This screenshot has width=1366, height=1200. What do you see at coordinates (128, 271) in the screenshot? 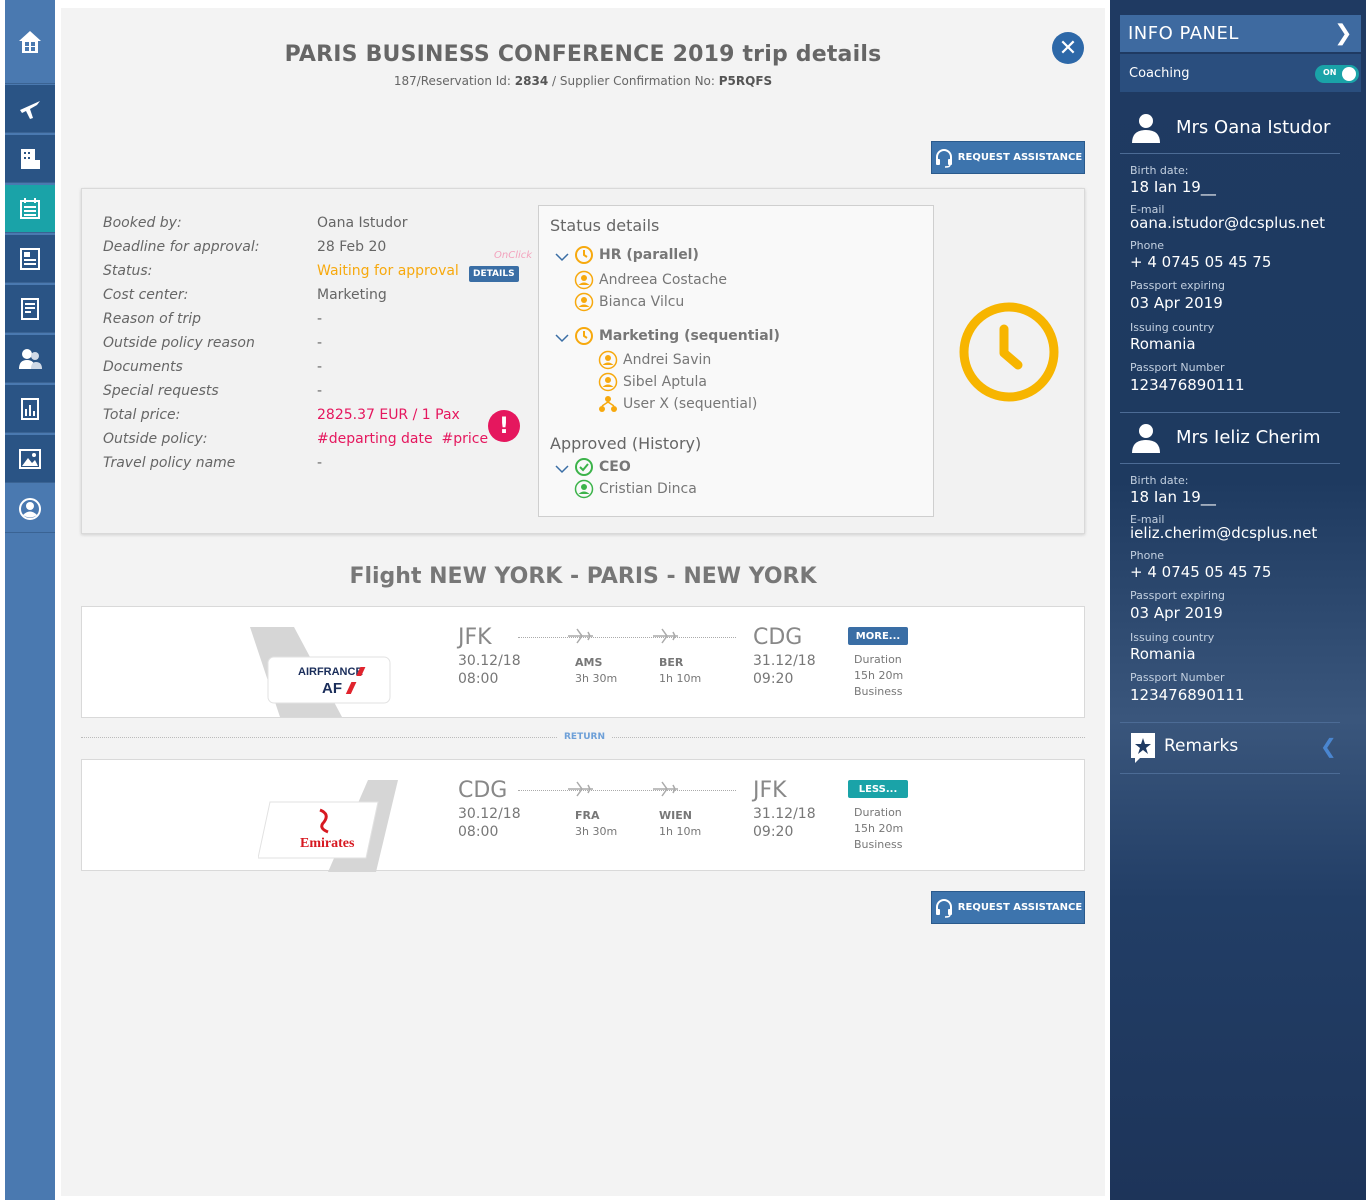
I see `status-label: Status:` at bounding box center [128, 271].